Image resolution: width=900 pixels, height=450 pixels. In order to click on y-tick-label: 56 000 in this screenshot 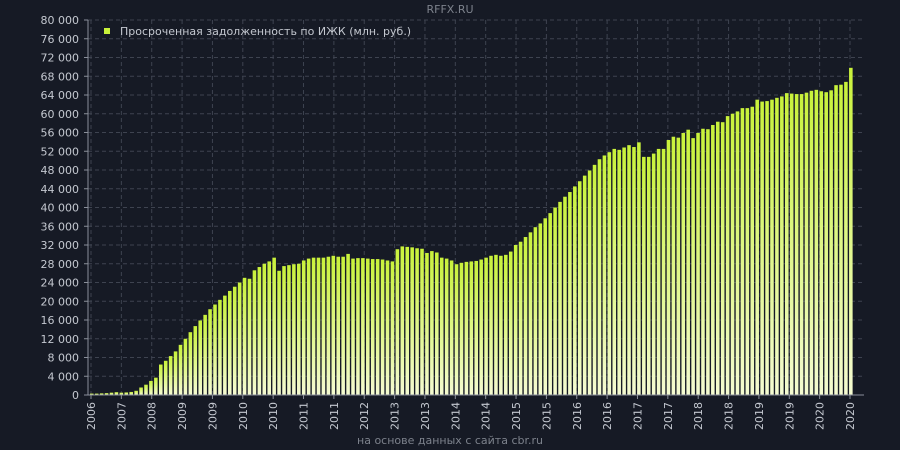, I will do `click(60, 133)`.